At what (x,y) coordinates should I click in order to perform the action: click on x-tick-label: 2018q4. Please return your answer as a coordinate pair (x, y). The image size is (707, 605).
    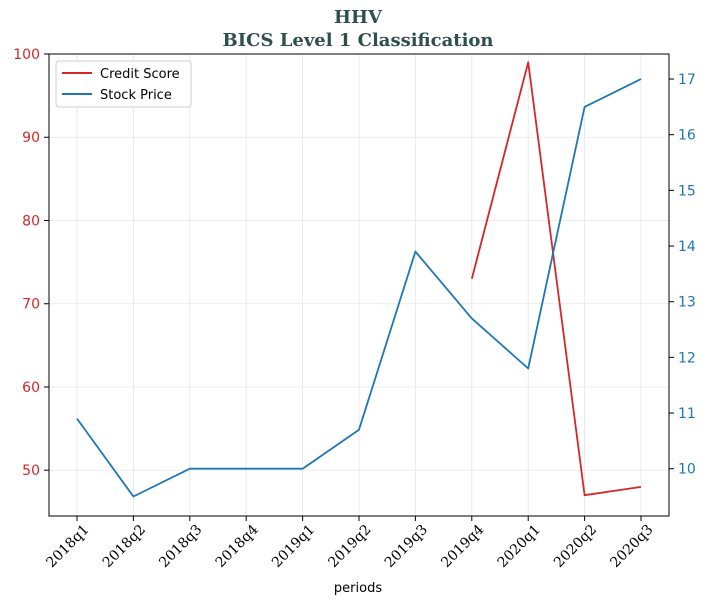
    Looking at the image, I should click on (237, 546).